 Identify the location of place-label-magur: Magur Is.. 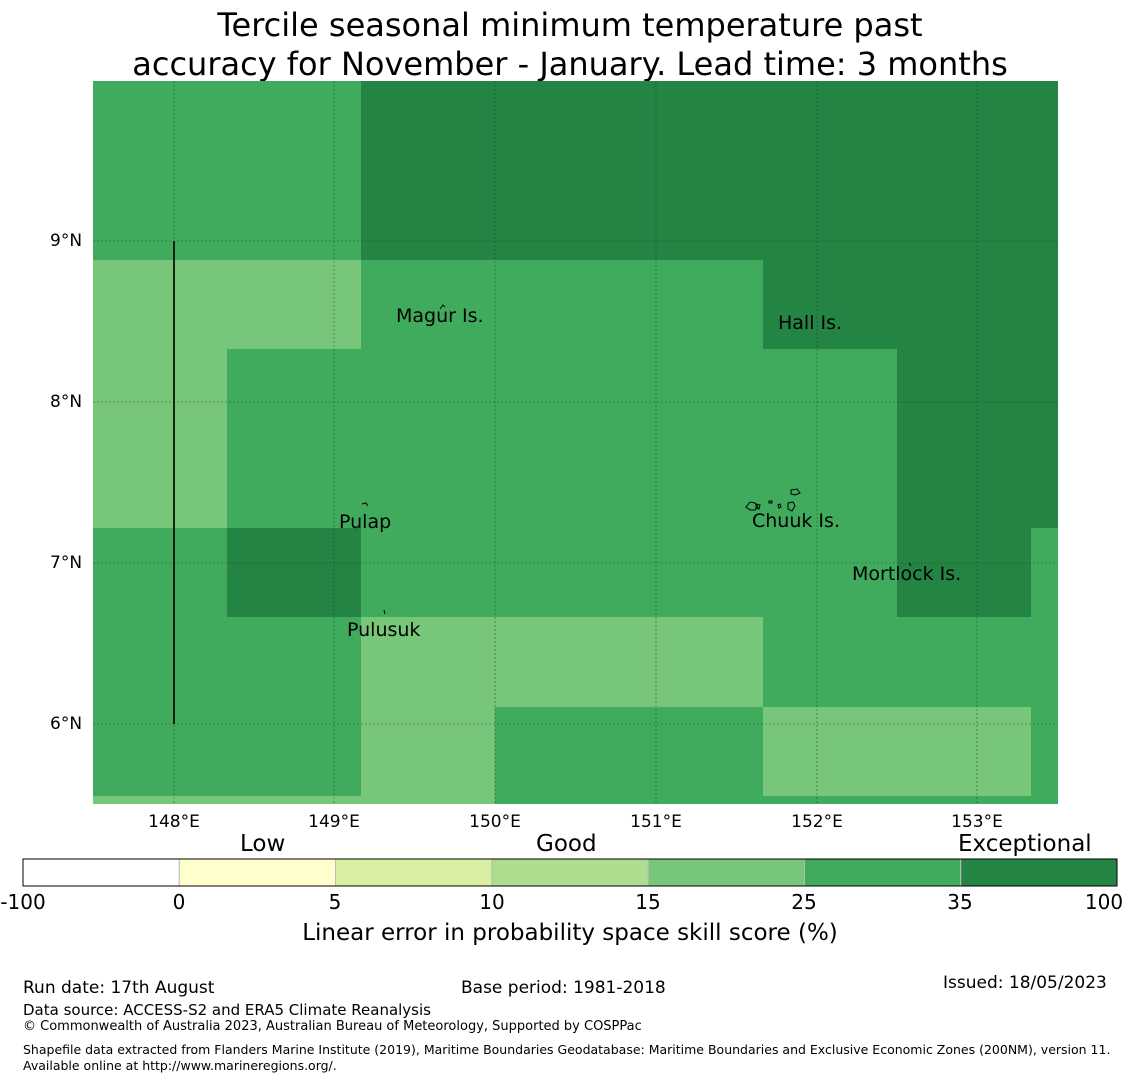
(440, 316).